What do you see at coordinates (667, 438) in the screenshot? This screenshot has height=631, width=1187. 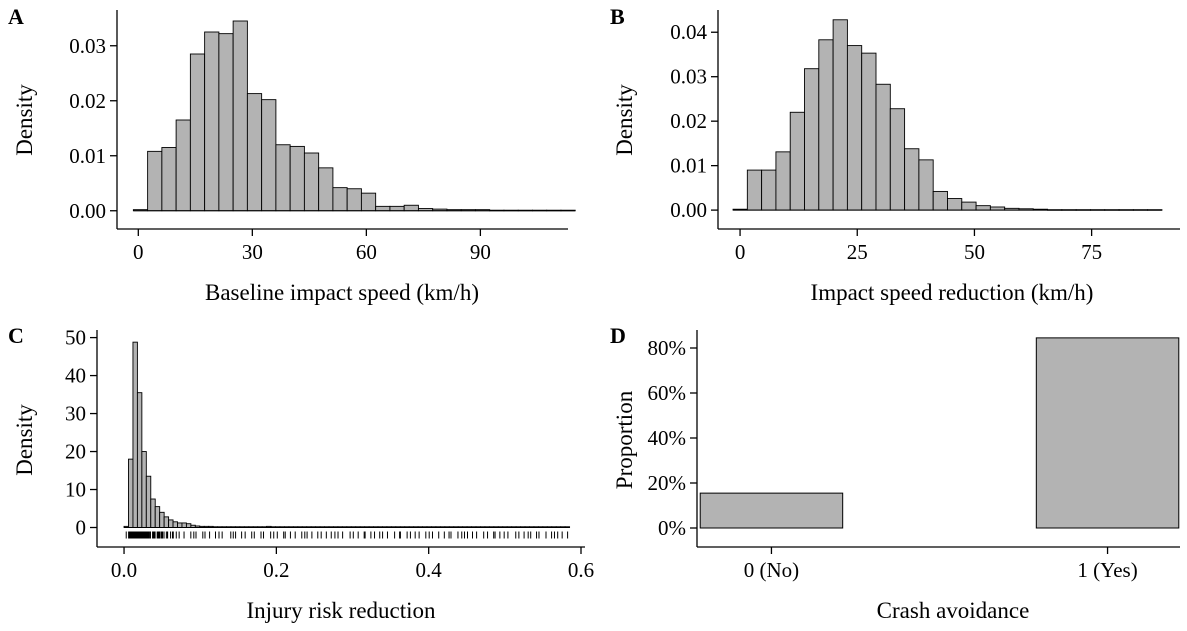 I see `y-tick-label: 40%` at bounding box center [667, 438].